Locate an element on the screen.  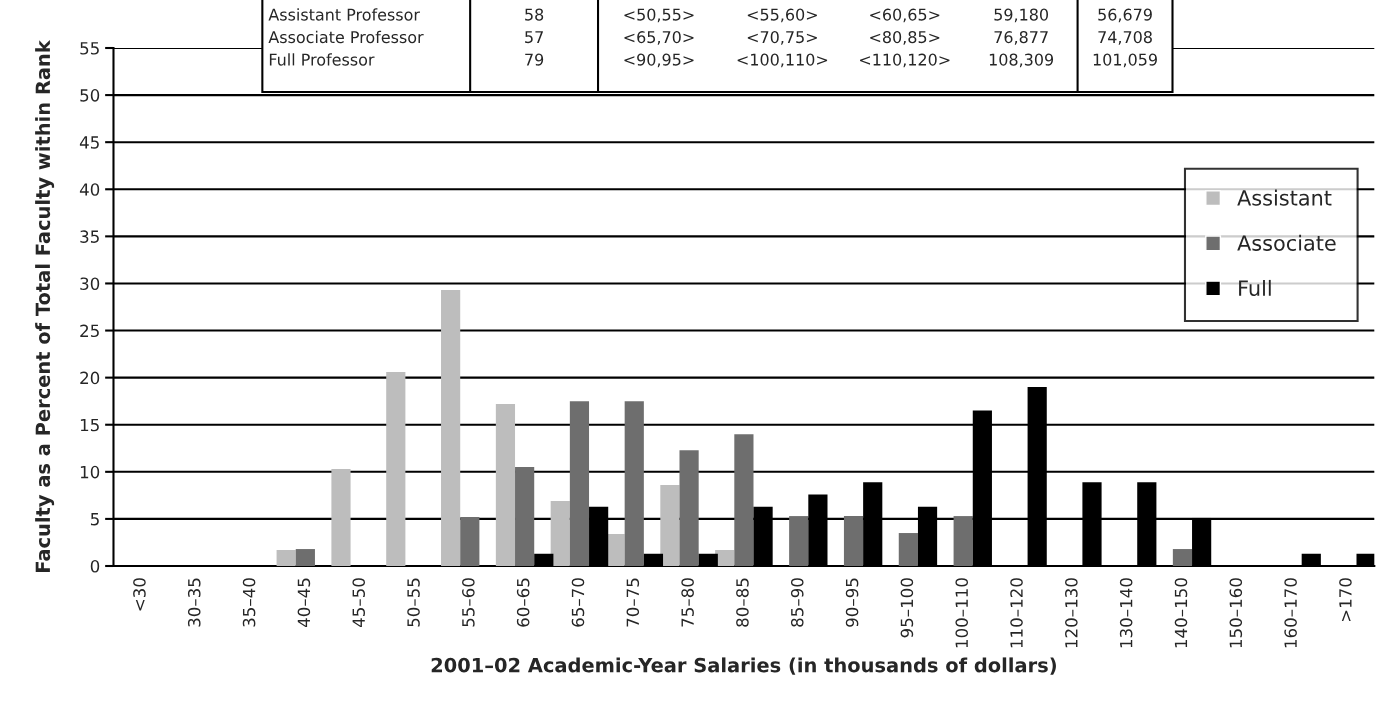
x-axis-title: 2001–02 Academic-Year Salaries (in thousands of dollars) is located at coordinates (743, 666).